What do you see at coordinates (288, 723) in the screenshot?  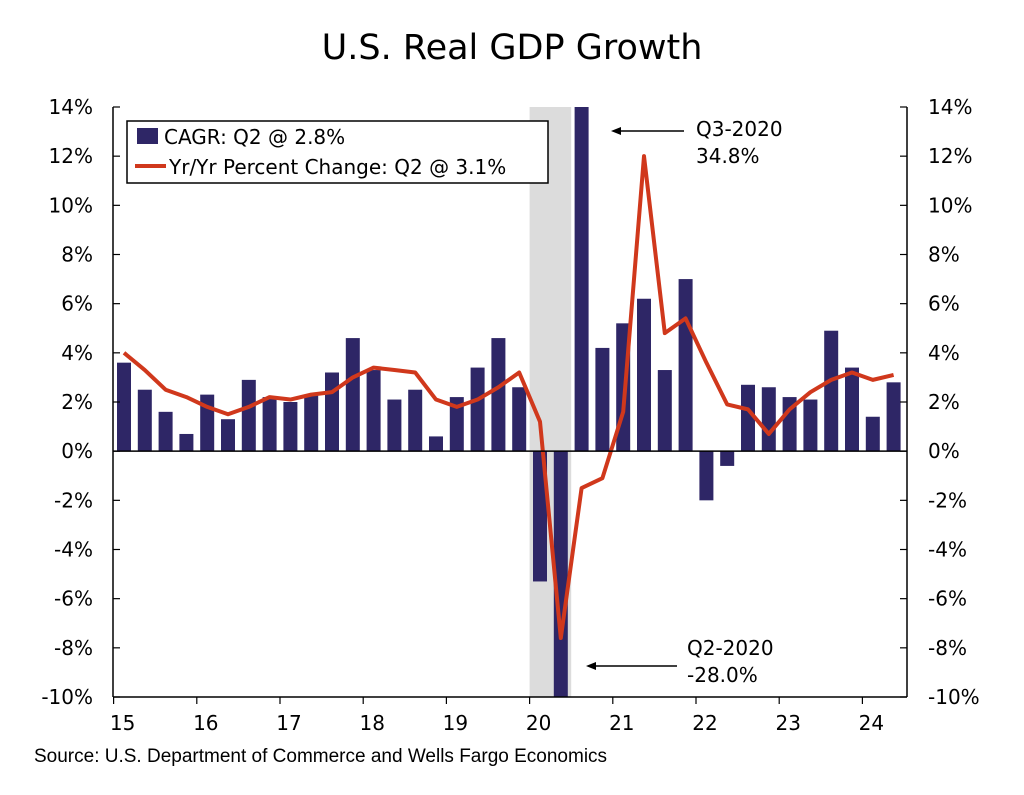 I see `x-tick-label: 17` at bounding box center [288, 723].